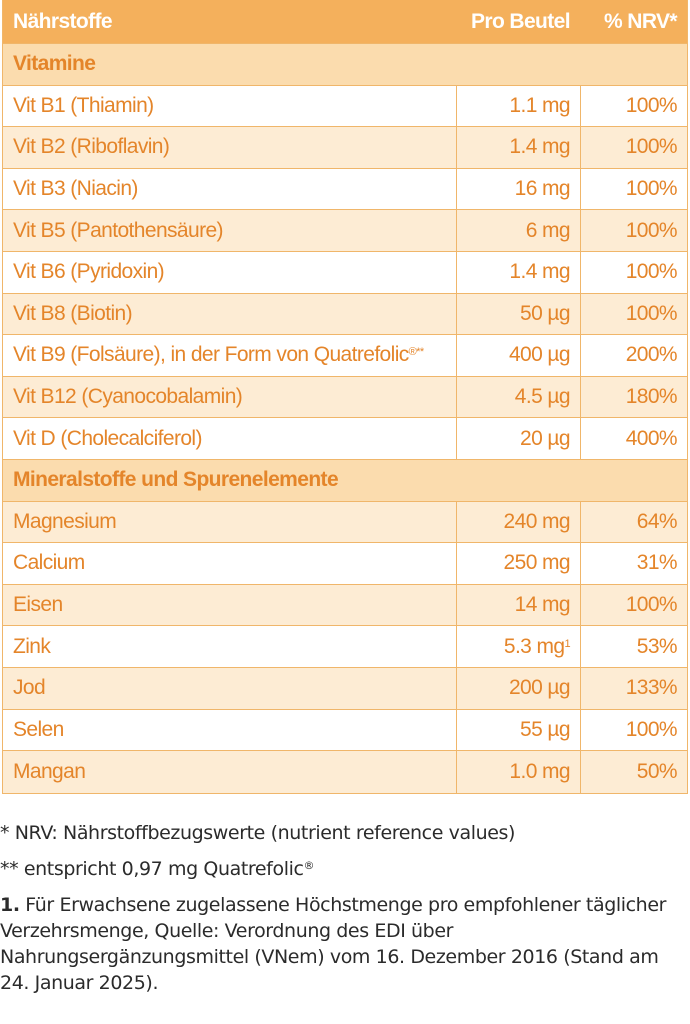 Image resolution: width=690 pixels, height=1024 pixels. I want to click on table-row: Vit B5 (Pantothensäure) 6 mg 100%, so click(345, 231).